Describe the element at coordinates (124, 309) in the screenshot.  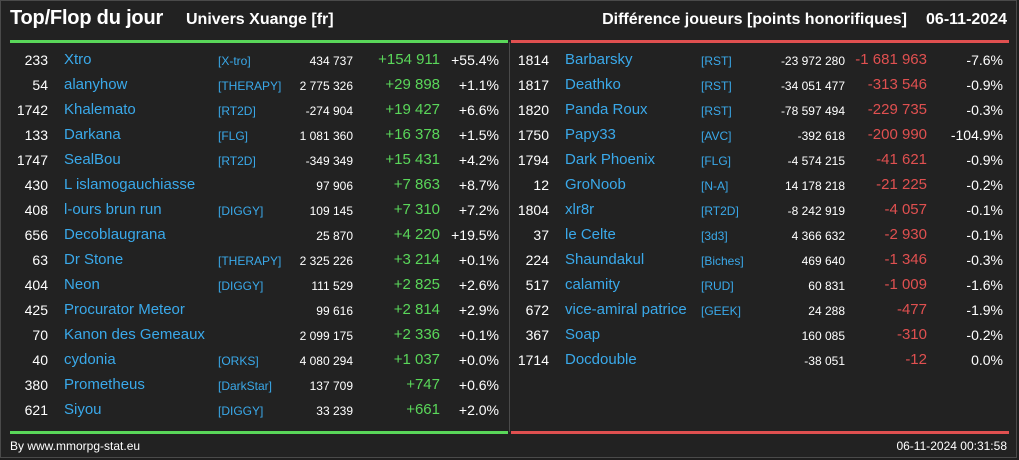
I see `player-name-link: Procurator Meteor` at that location.